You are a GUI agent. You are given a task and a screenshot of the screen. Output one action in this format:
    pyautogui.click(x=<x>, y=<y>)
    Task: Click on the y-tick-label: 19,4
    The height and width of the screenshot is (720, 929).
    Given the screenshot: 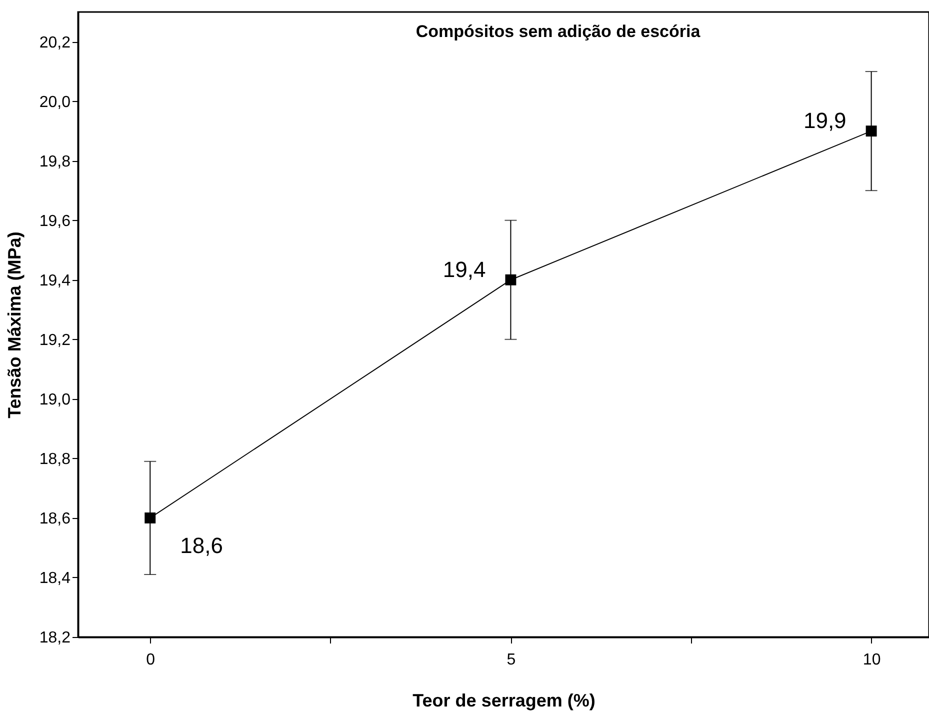 What is the action you would take?
    pyautogui.click(x=55, y=281)
    